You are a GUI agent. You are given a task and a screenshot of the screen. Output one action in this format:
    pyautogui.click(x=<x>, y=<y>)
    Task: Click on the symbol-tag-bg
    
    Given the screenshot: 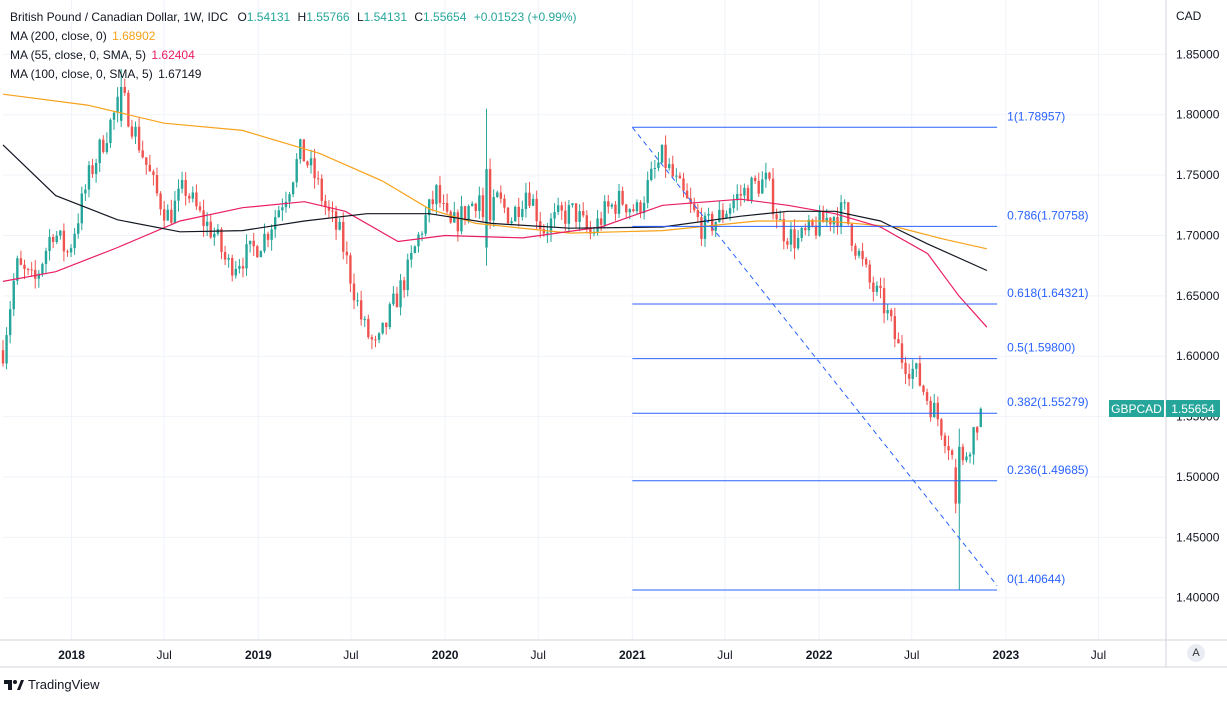 What is the action you would take?
    pyautogui.click(x=1136, y=408)
    